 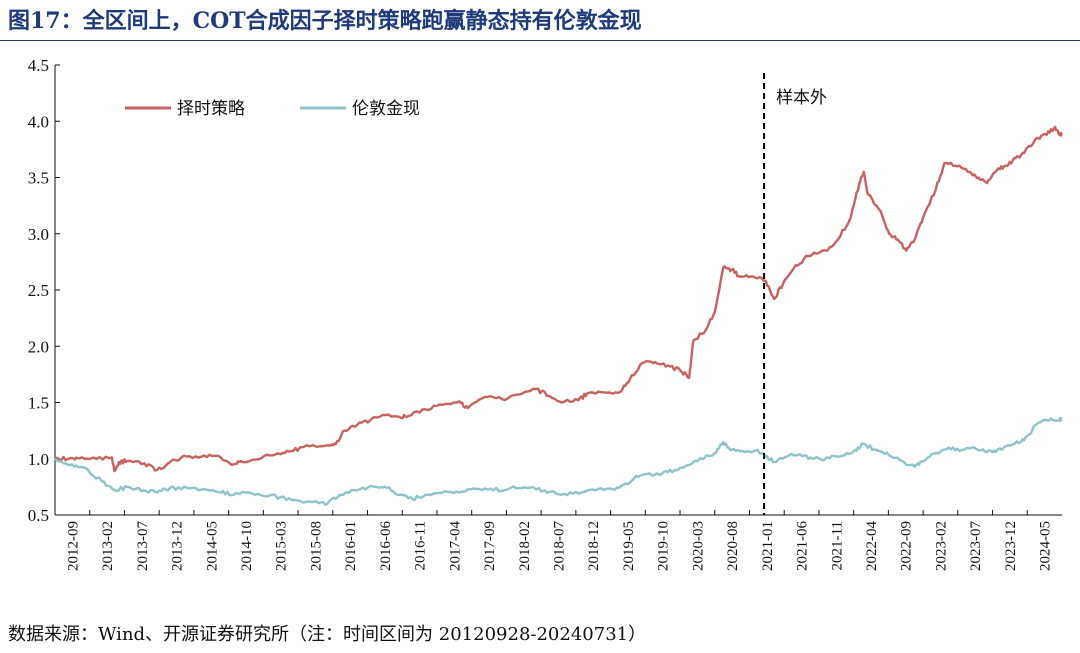 I want to click on x-tick-label: 2014-10, so click(x=247, y=546).